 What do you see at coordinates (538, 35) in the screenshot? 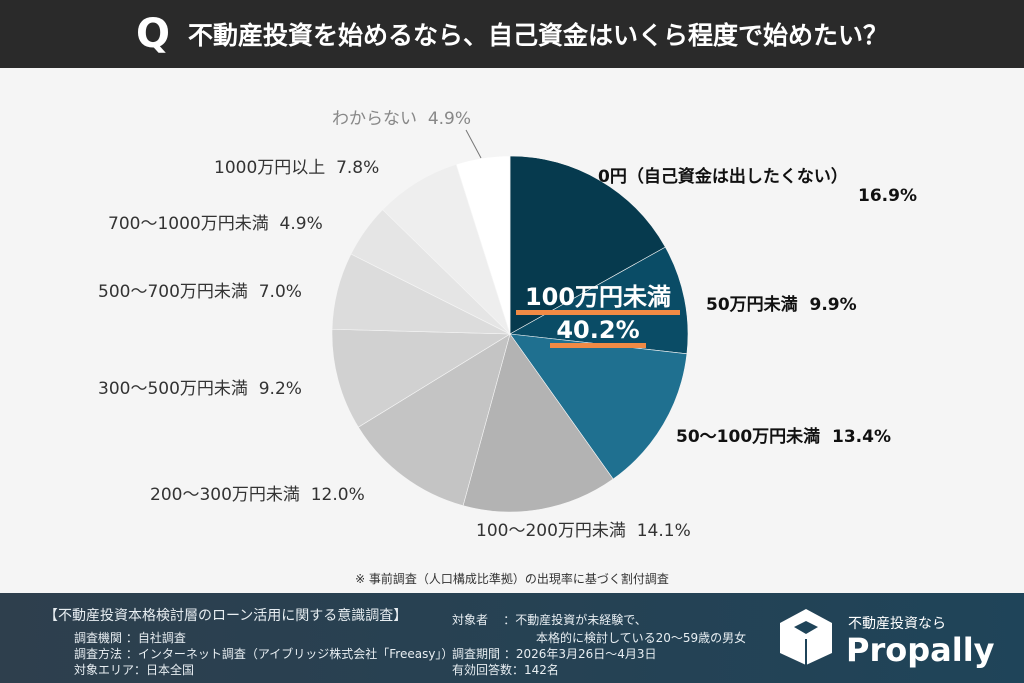
I see `page-title: 不動産投資を始めるなら、自己資金はいくら程度で始めたい？` at bounding box center [538, 35].